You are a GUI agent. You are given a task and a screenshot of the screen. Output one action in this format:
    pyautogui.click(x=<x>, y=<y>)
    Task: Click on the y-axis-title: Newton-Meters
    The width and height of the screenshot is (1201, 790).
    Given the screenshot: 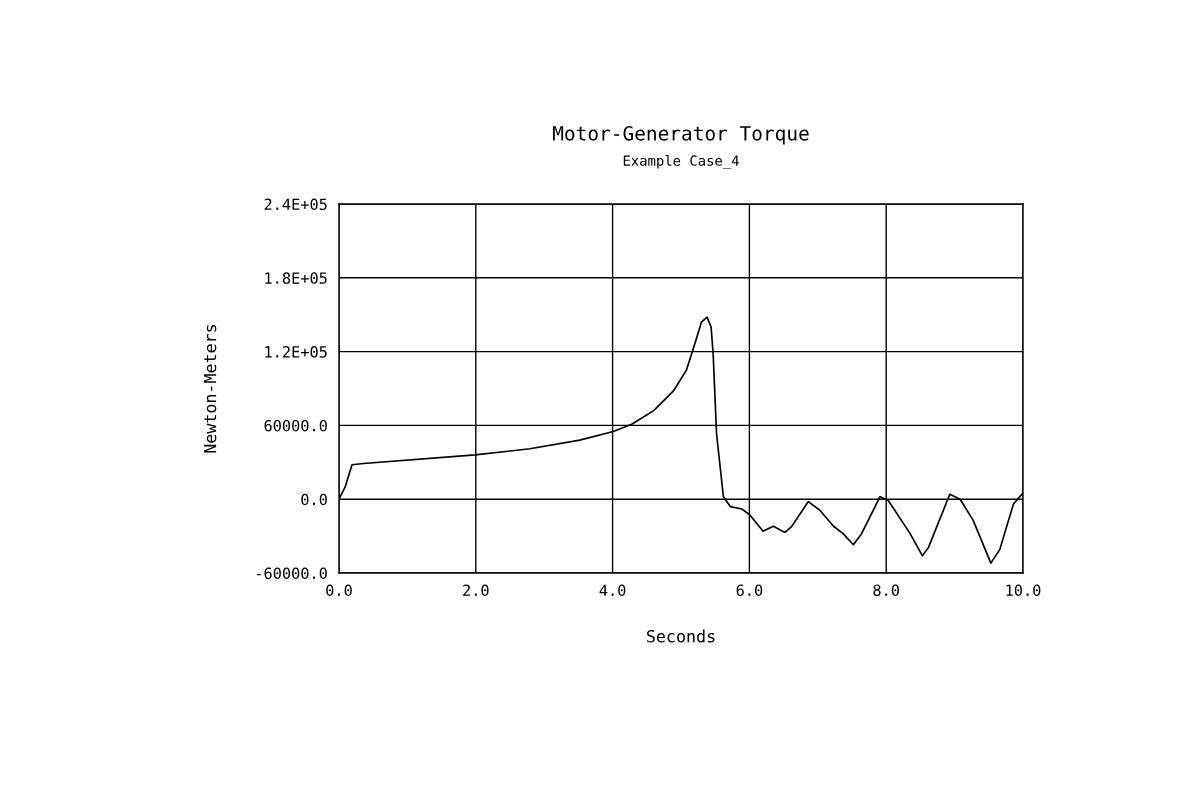 What is the action you would take?
    pyautogui.click(x=210, y=388)
    